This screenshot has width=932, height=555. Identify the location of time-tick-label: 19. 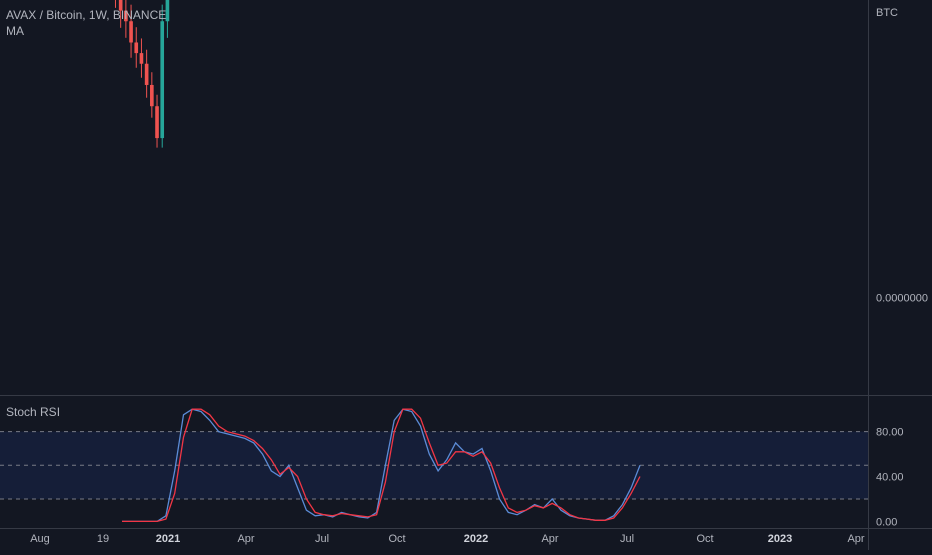
(103, 539).